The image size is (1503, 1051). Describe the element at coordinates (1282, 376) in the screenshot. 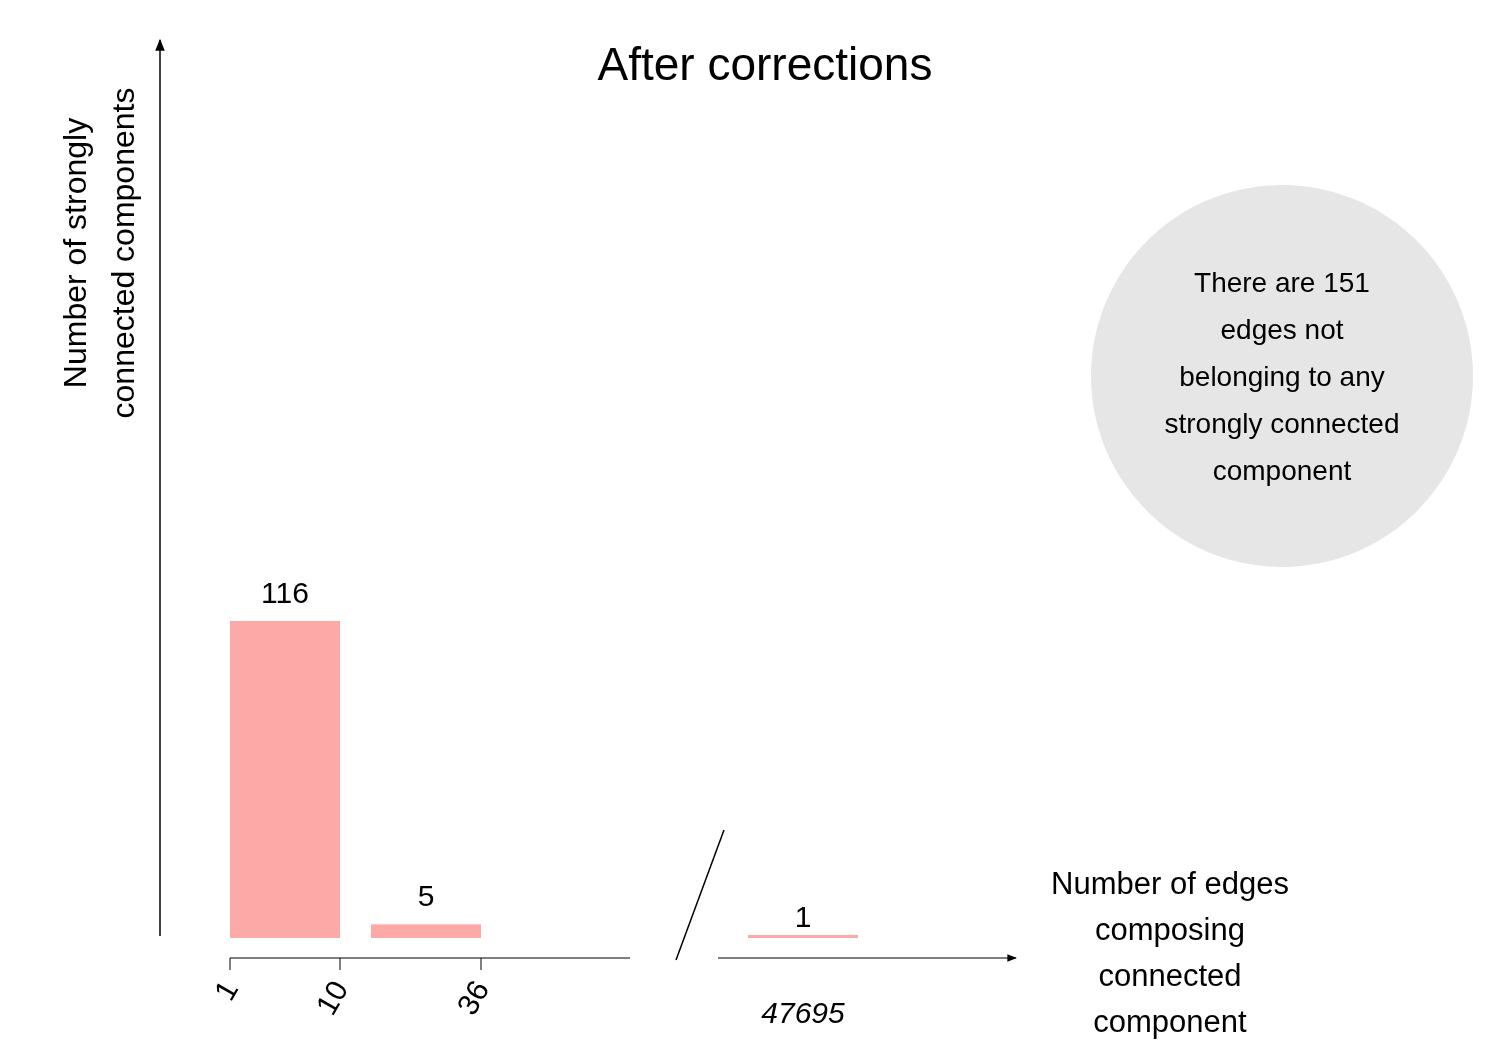

I see `text: There are 151 edges not belonging to any strongly connected component` at that location.